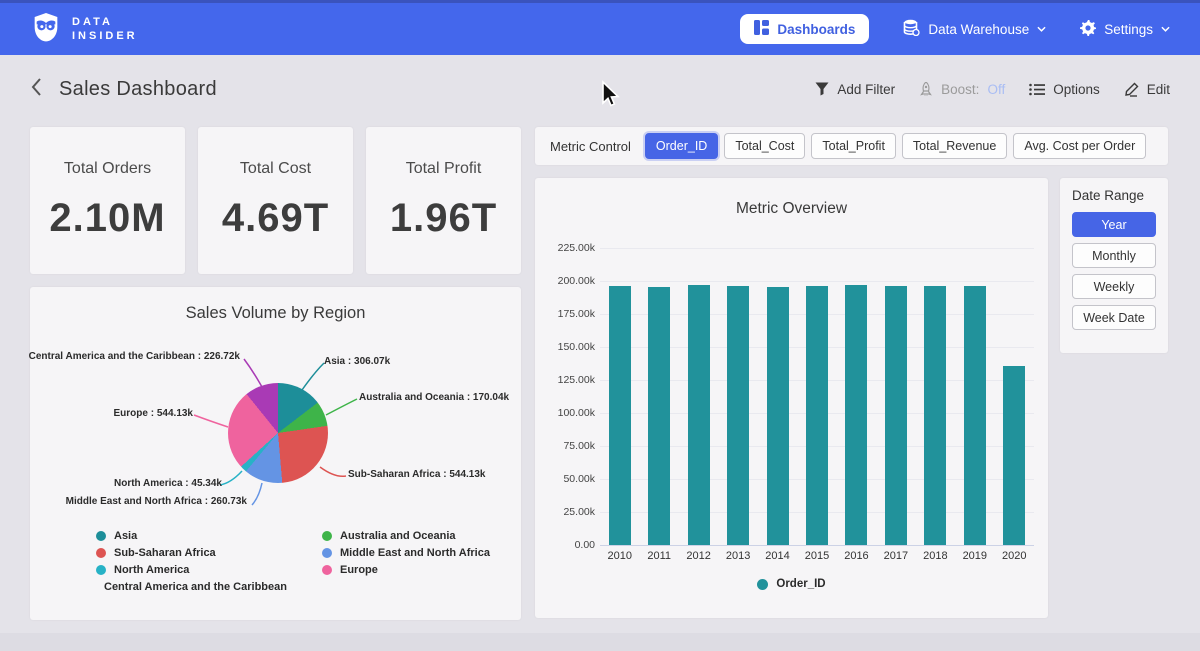  I want to click on bar-2020, so click(1014, 455).